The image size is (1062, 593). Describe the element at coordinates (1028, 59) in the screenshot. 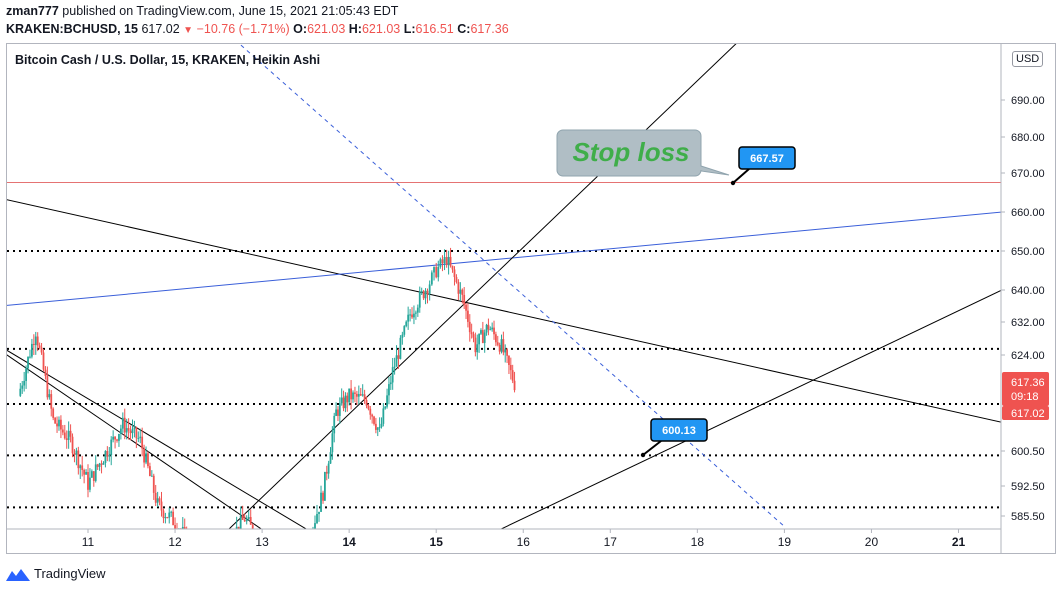

I see `currency-badge: USD` at that location.